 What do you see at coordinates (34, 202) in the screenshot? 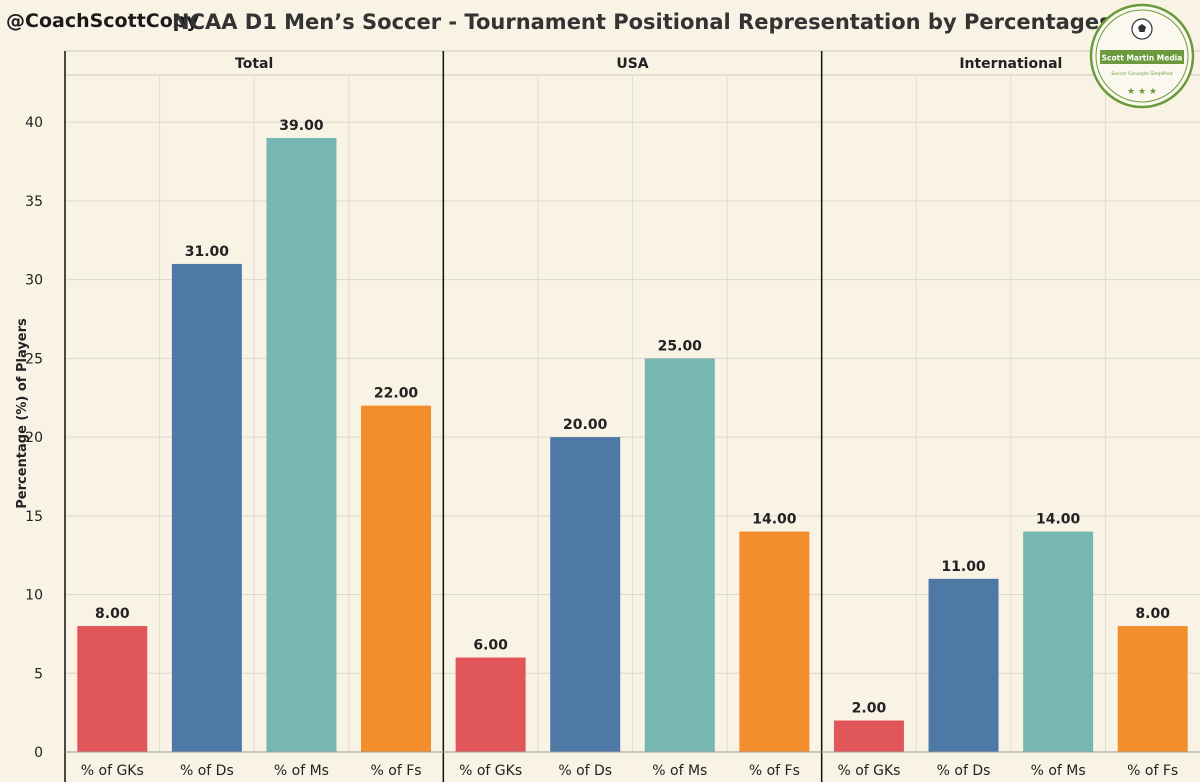
I see `y-tick-label: 35` at bounding box center [34, 202].